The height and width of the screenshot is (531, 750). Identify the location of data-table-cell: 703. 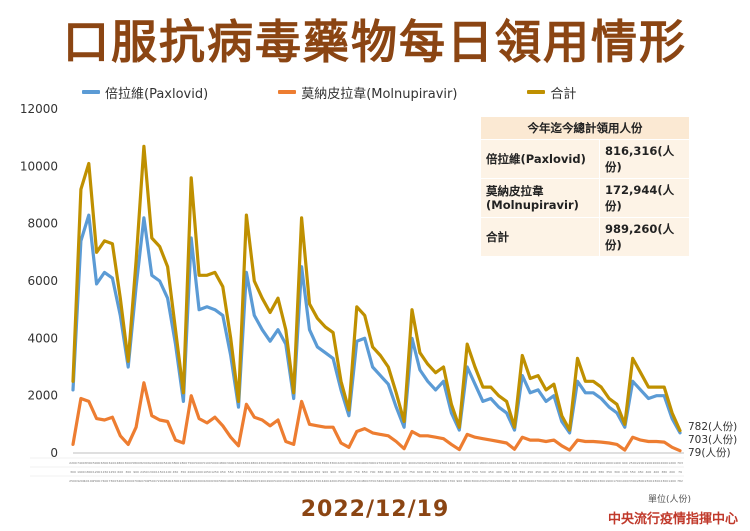
(680, 463).